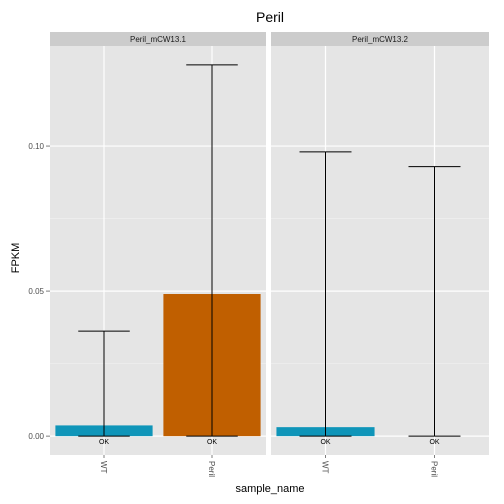  Describe the element at coordinates (270, 17) in the screenshot. I see `chart-title: Peril` at that location.